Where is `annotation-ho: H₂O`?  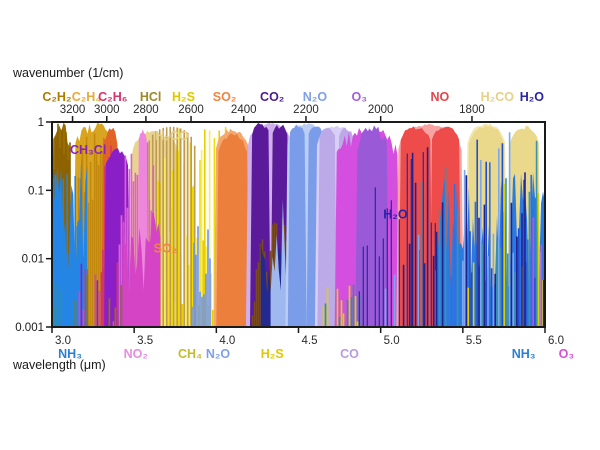
annotation-ho: H₂O is located at coordinates (395, 215).